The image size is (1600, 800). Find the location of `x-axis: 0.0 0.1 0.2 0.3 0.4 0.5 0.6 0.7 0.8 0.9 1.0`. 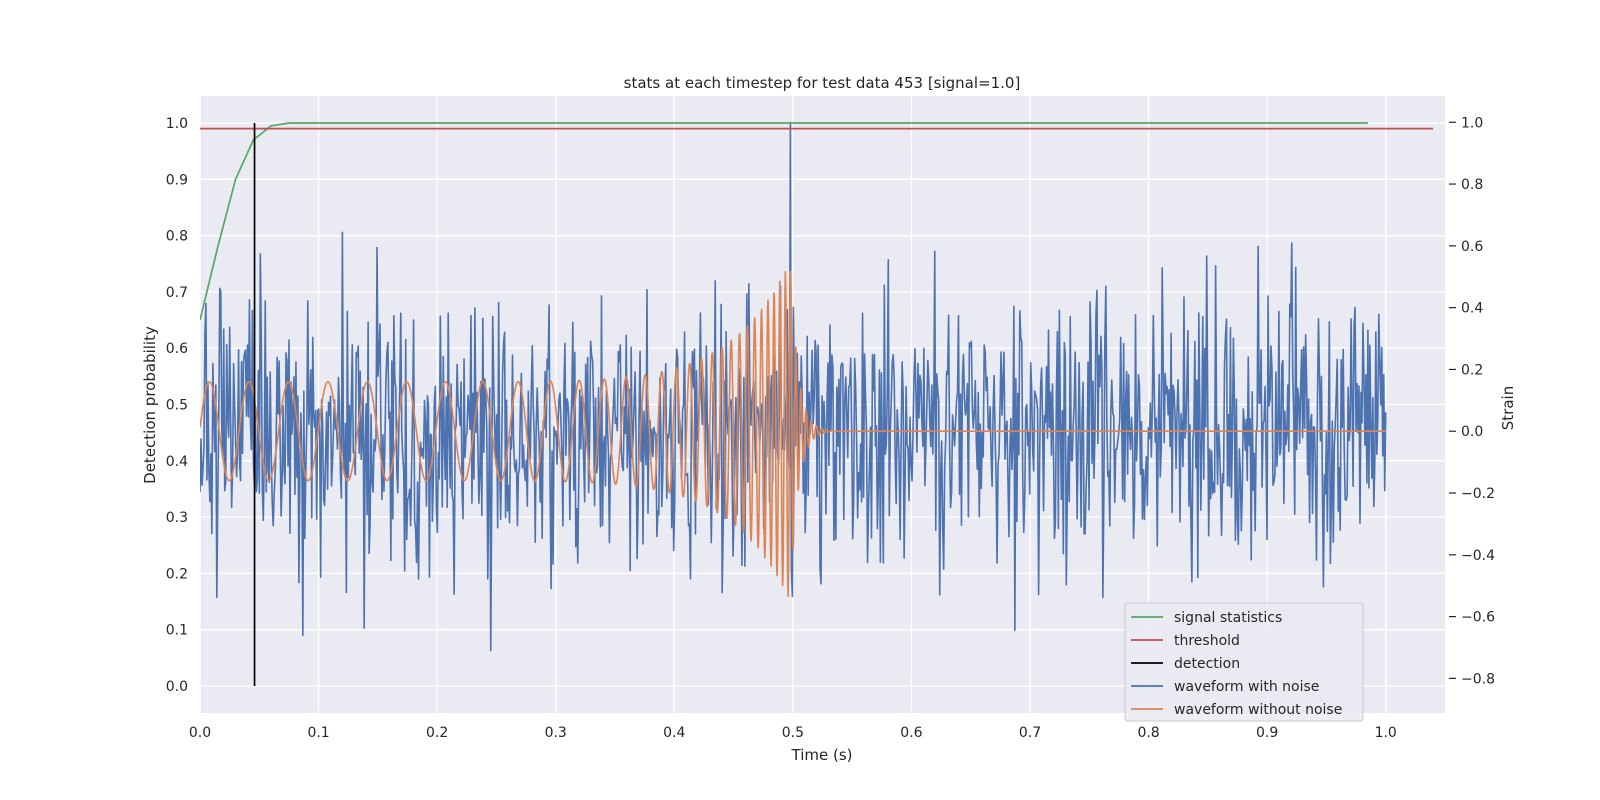

x-axis: 0.0 0.1 0.2 0.3 0.4 0.5 0.6 0.7 0.8 0.9 1.0 is located at coordinates (793, 733).